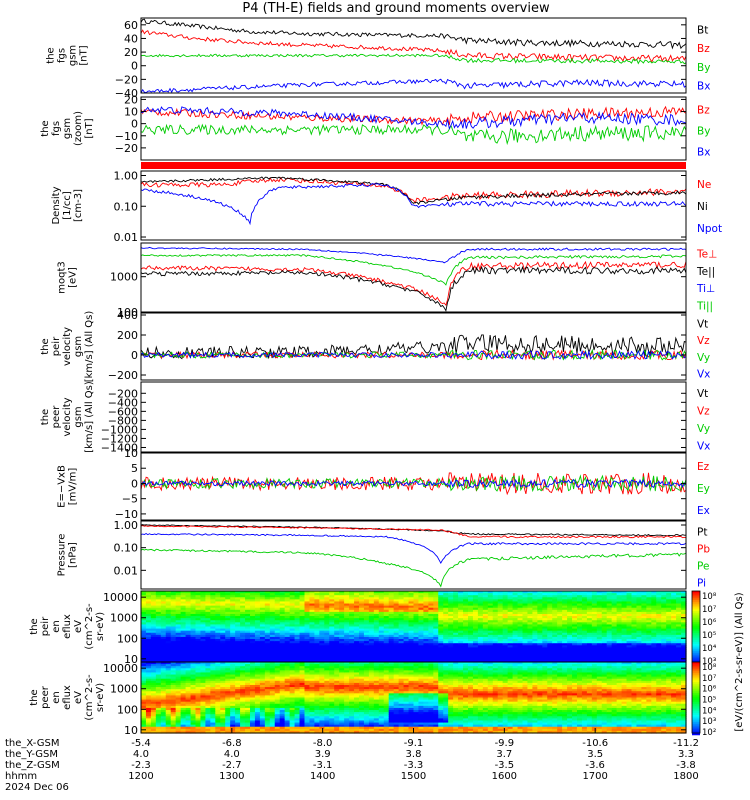  I want to click on legend-Vz: Vz, so click(703, 411).